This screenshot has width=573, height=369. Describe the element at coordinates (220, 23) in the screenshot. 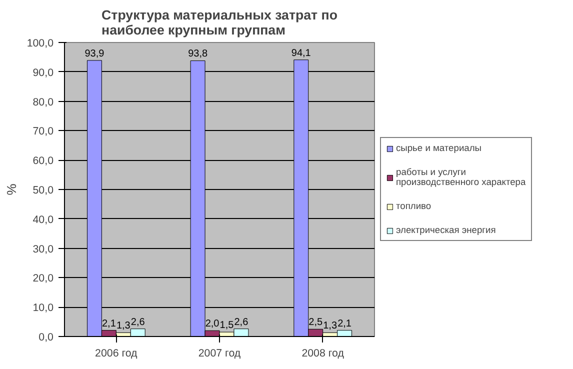

I see `chart-title: Структура материальных затрат по наиболее крупным группам` at that location.